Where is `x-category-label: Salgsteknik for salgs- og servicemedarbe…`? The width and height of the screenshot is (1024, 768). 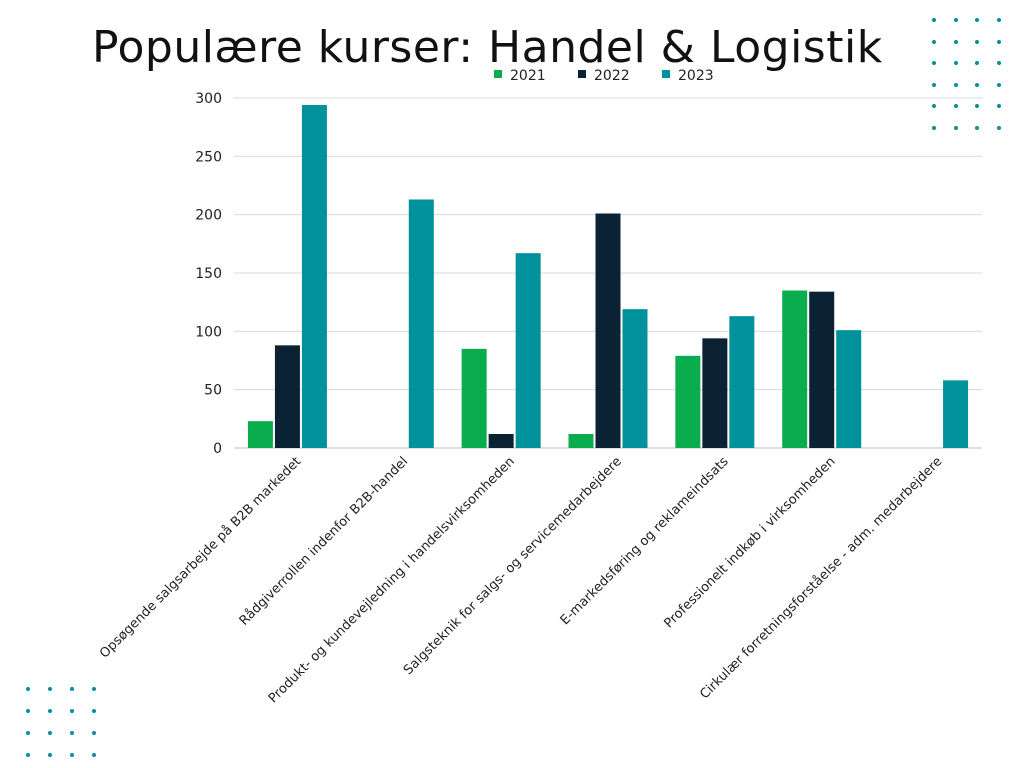 x-category-label: Salgsteknik for salgs- og servicemedarbe… is located at coordinates (513, 566).